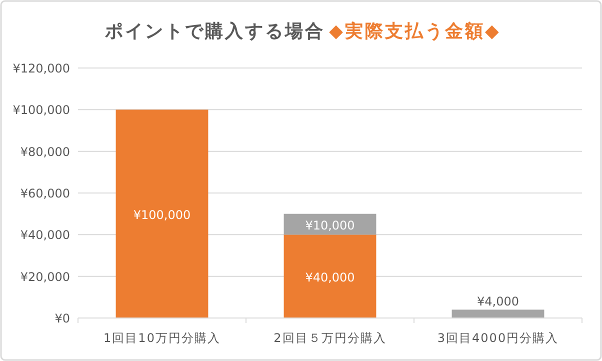 The height and width of the screenshot is (361, 602). What do you see at coordinates (45, 235) in the screenshot?
I see `y-tick-label: ¥40,000` at bounding box center [45, 235].